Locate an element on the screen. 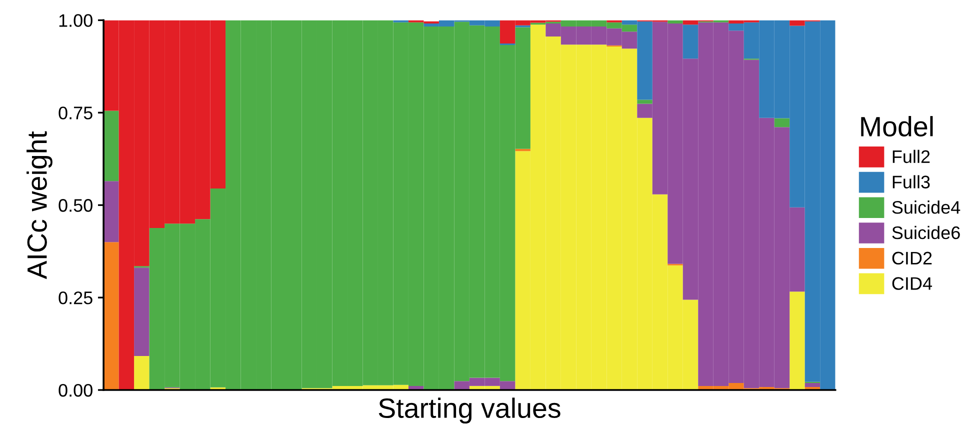  legend-label: Full3 is located at coordinates (911, 181).